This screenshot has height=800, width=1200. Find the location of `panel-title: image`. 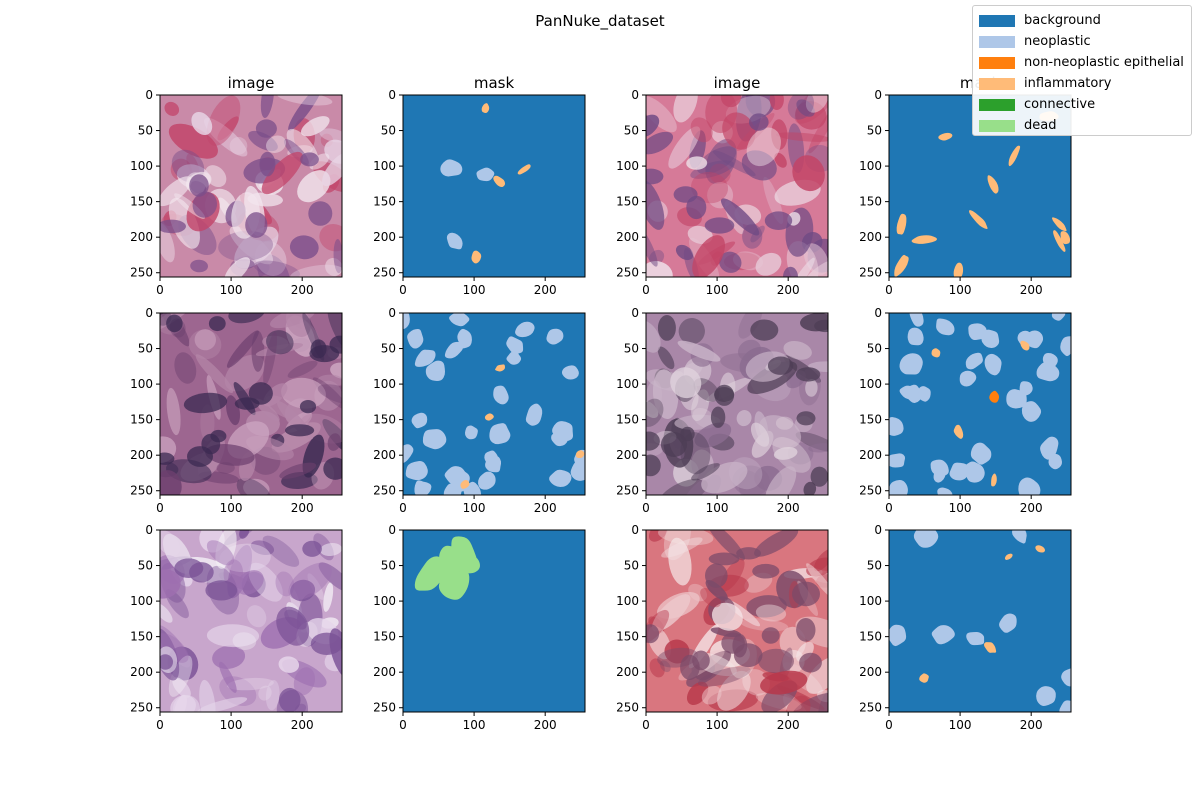

panel-title: image is located at coordinates (737, 83).